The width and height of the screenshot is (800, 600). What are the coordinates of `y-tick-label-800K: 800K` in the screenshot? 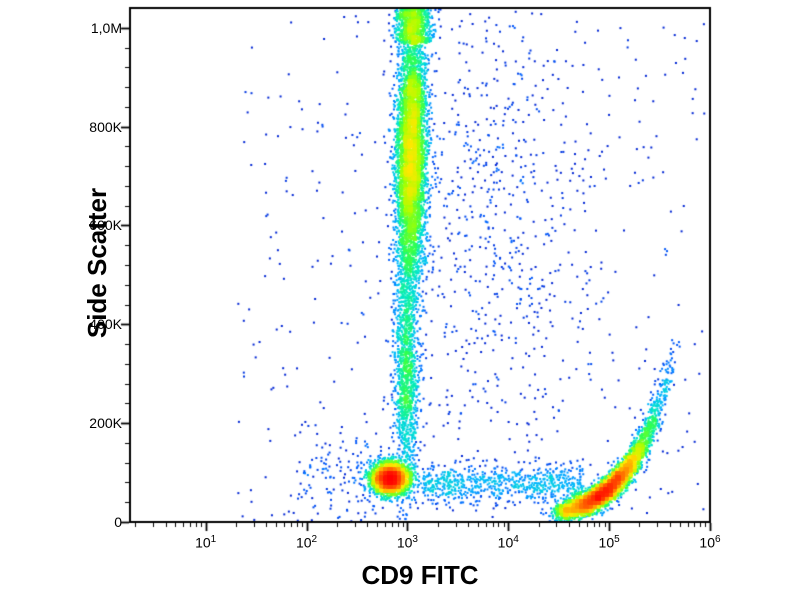 It's located at (105, 126).